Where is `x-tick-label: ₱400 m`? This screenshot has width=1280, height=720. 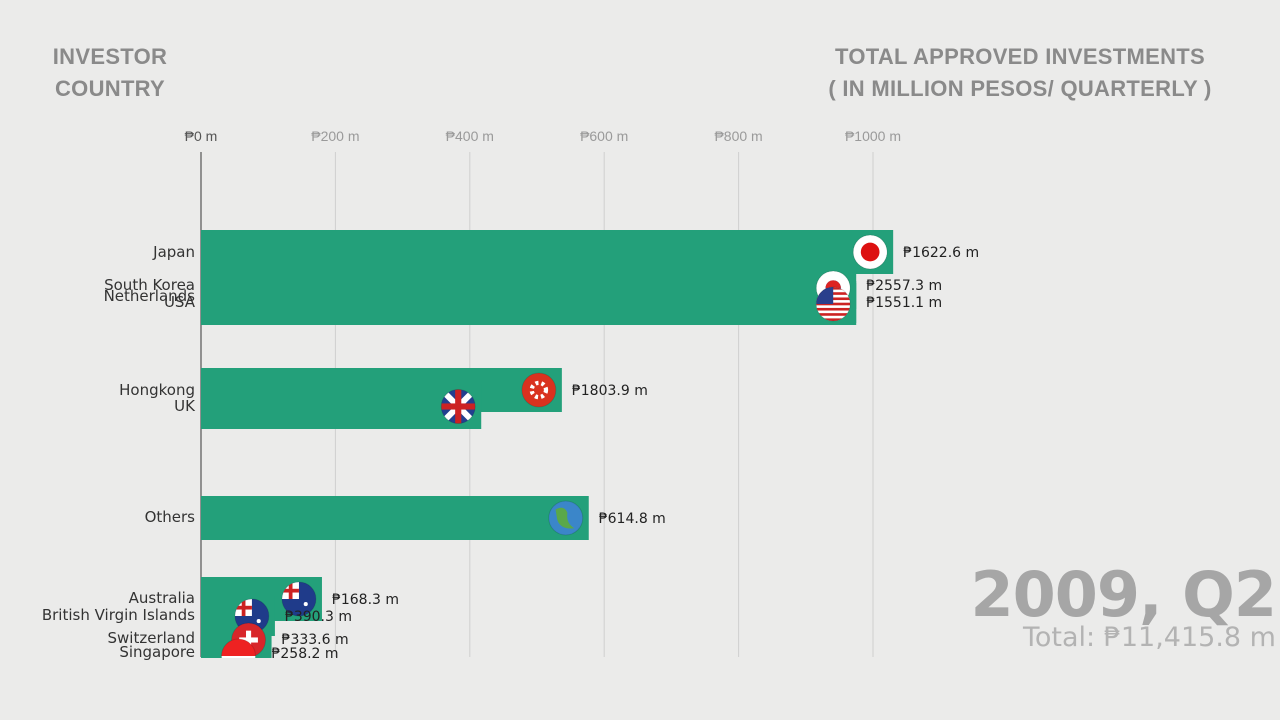 x-tick-label: ₱400 m is located at coordinates (470, 136).